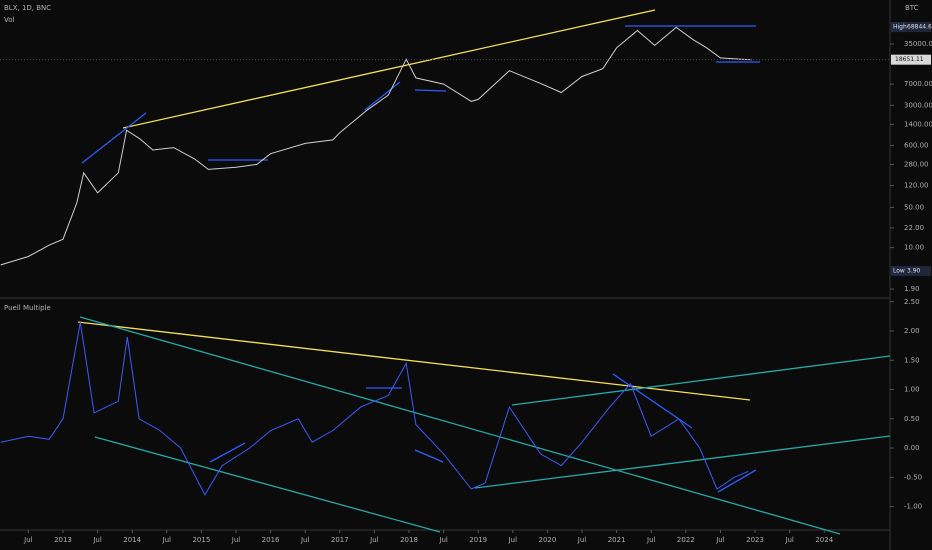 The image size is (932, 550). What do you see at coordinates (686, 540) in the screenshot?
I see `x-tick-label: 2022` at bounding box center [686, 540].